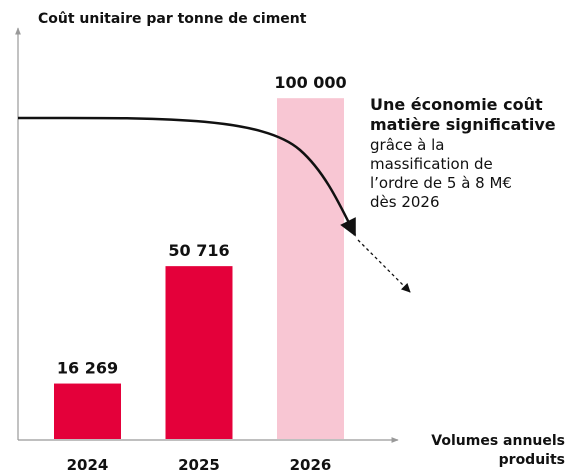  Describe the element at coordinates (310, 82) in the screenshot. I see `value-label: 100 000` at that location.